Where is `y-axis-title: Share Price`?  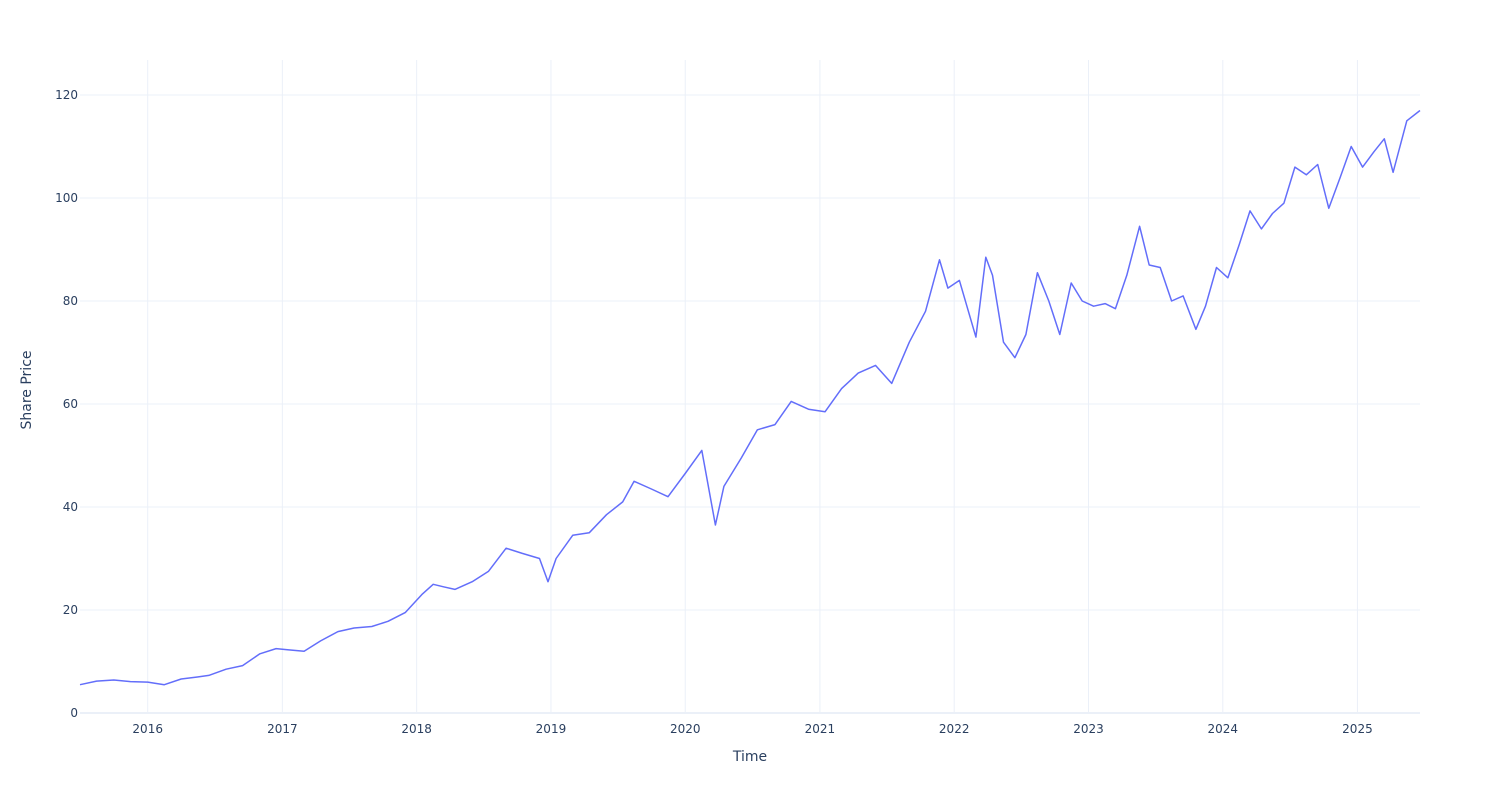
y-axis-title: Share Price is located at coordinates (27, 389).